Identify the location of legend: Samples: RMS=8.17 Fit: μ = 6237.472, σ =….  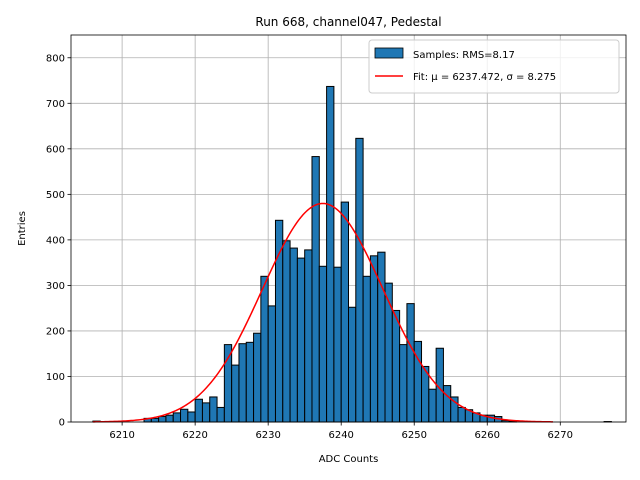
(494, 66).